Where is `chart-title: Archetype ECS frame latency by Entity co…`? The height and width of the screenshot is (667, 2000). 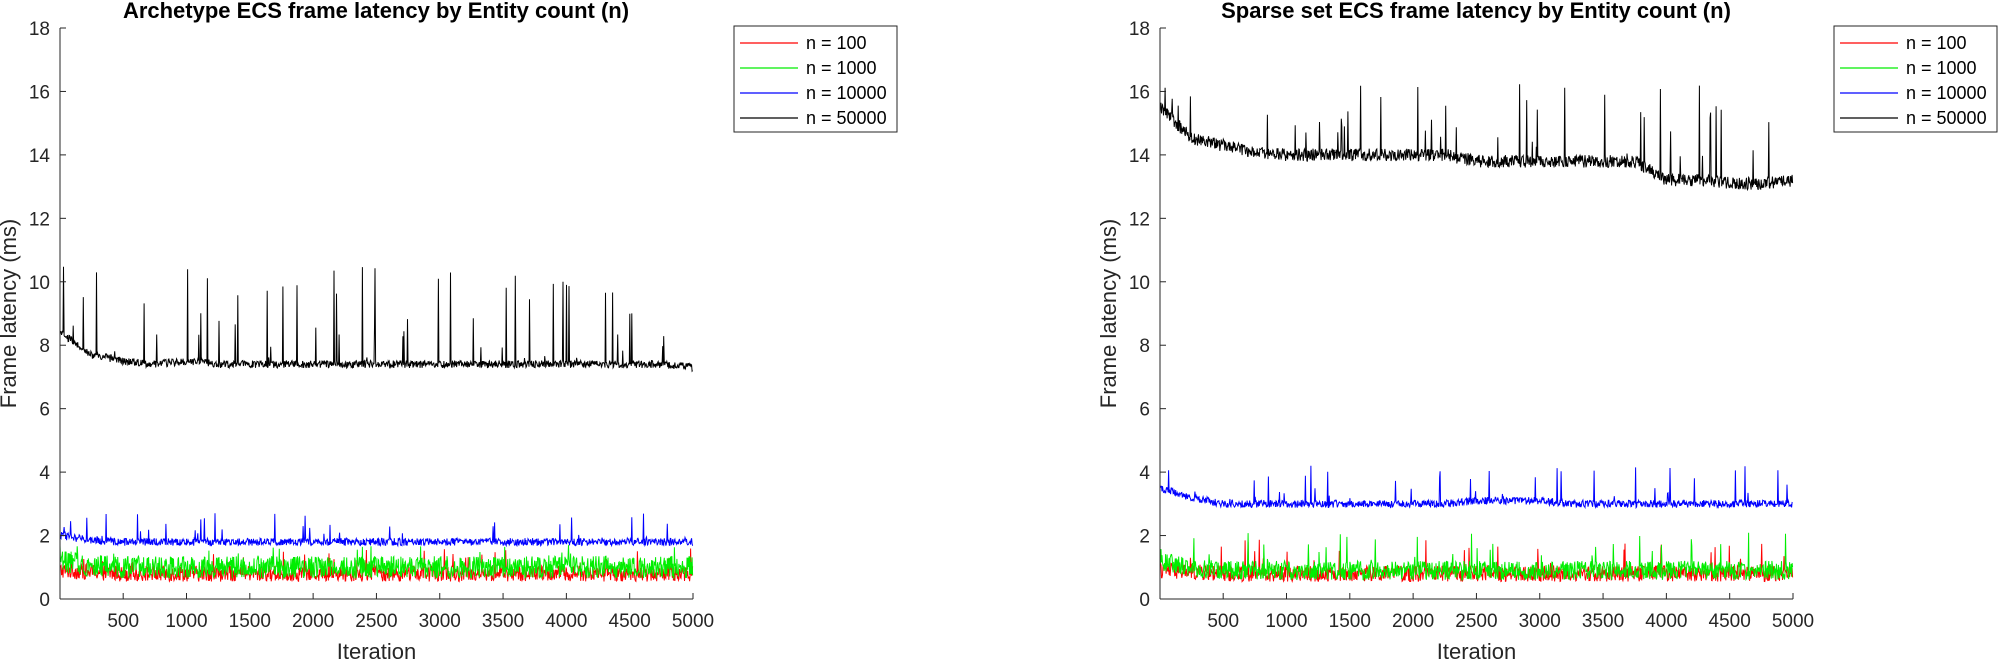
chart-title: Archetype ECS frame latency by Entity co… is located at coordinates (376, 11).